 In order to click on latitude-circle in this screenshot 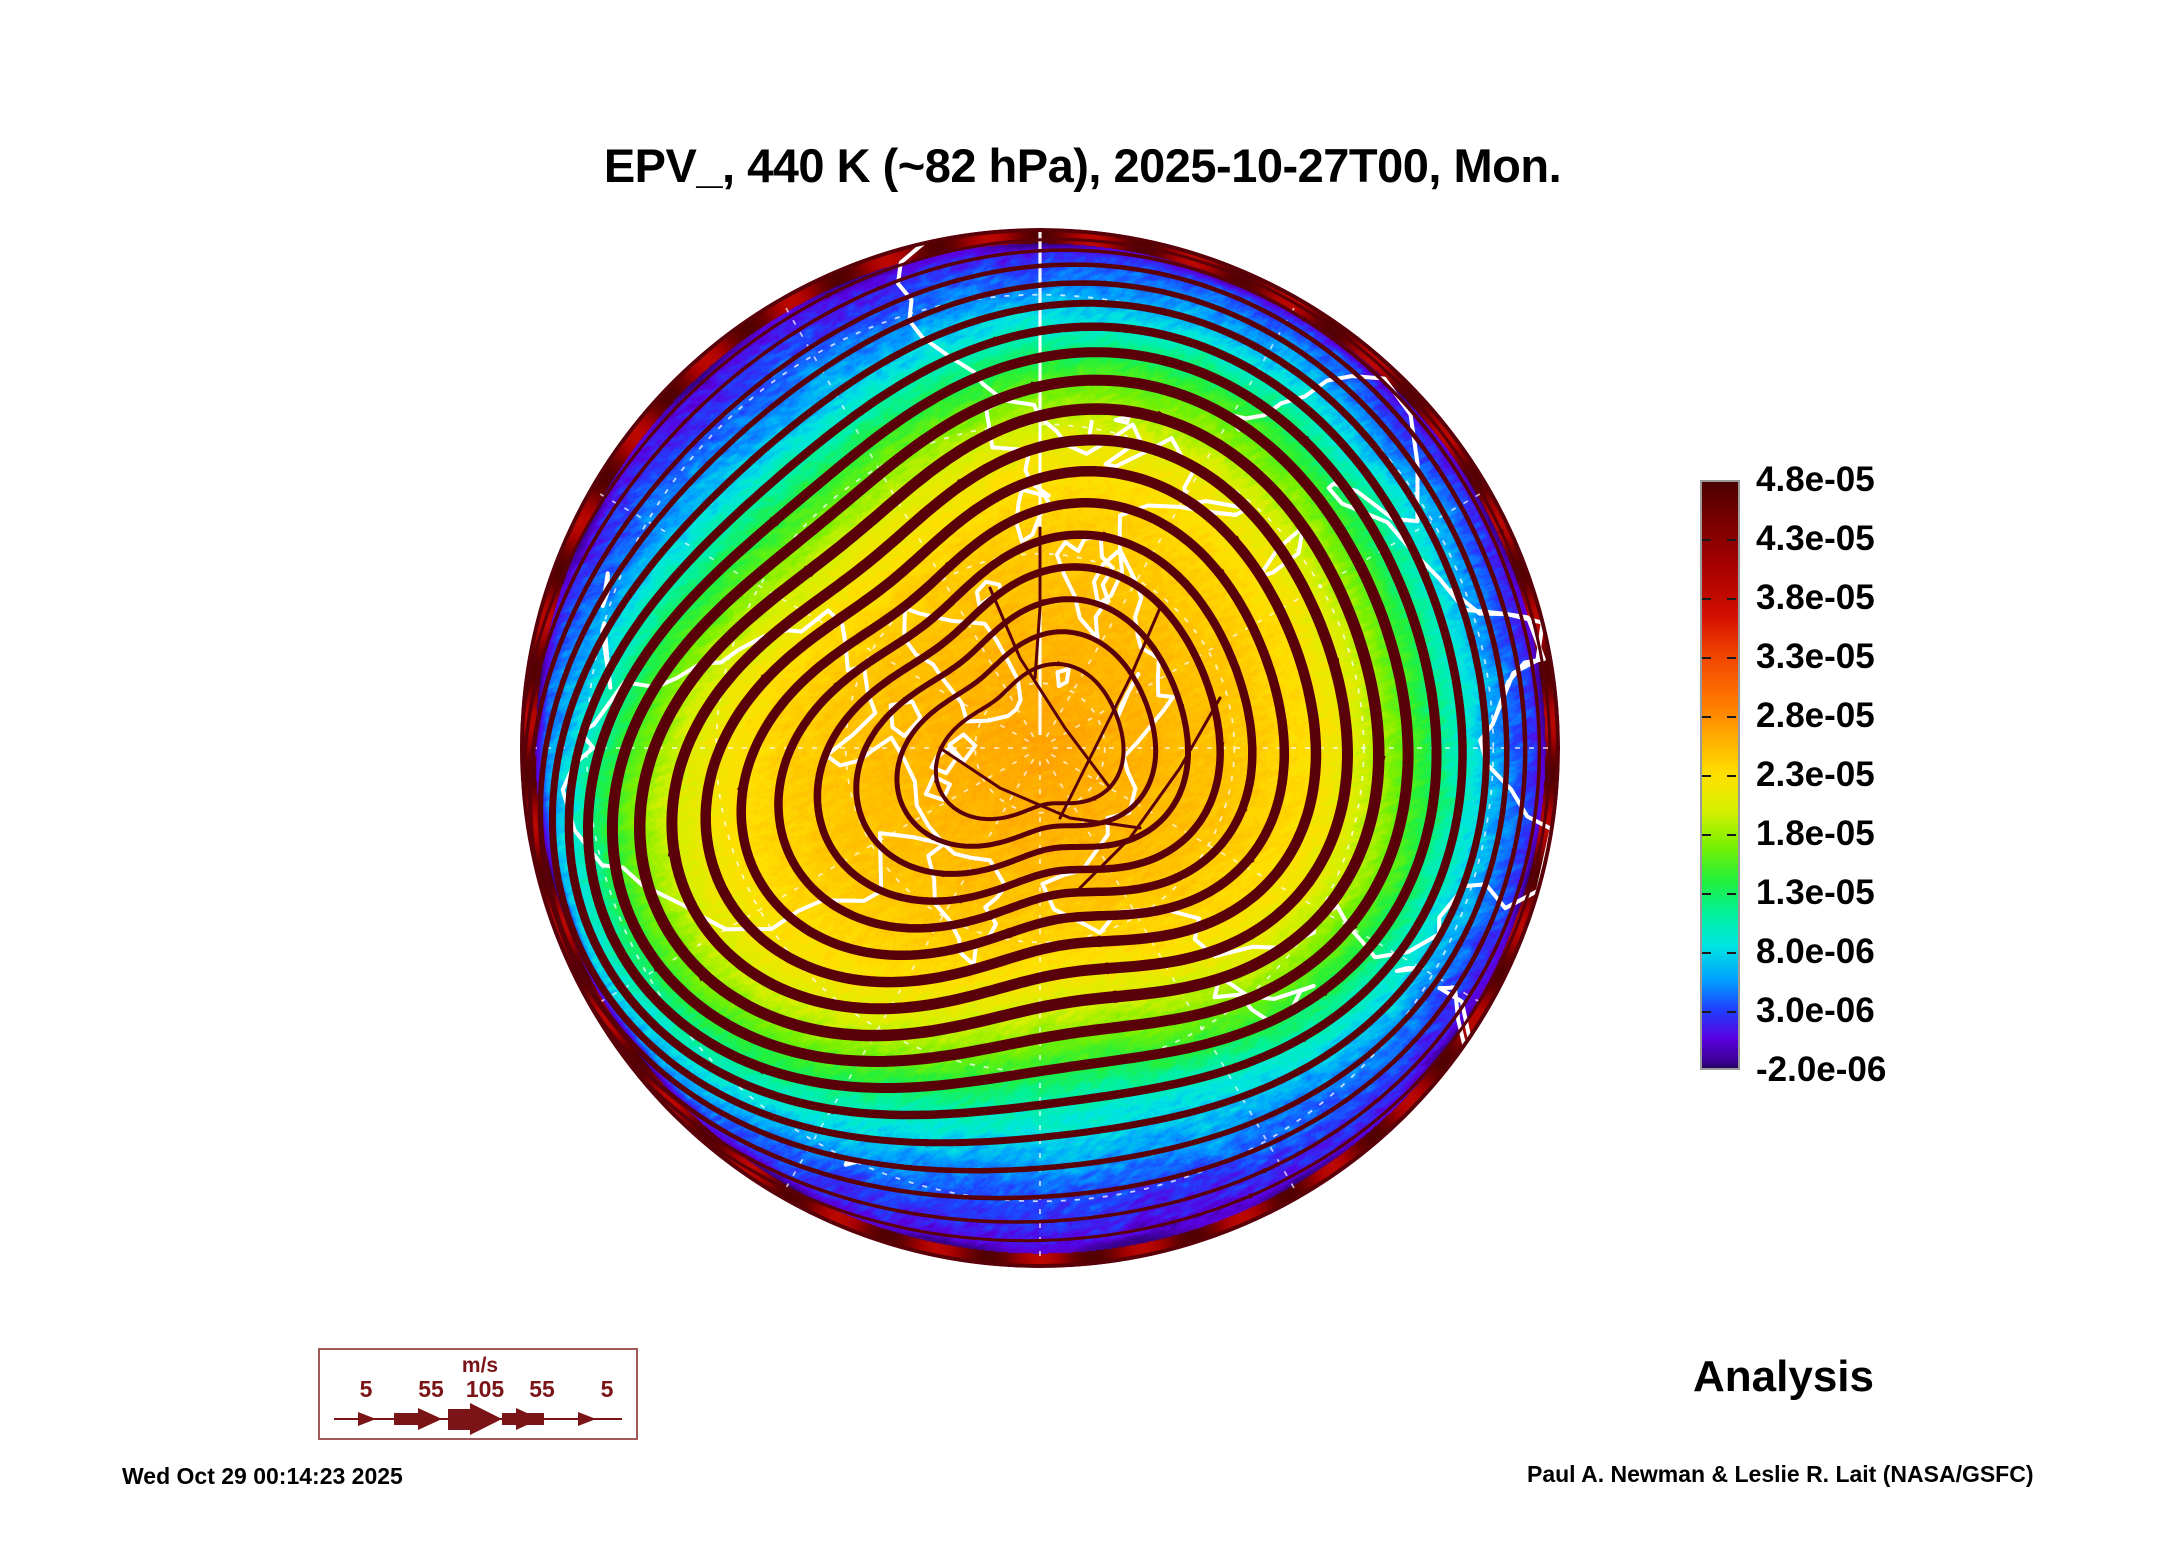, I will do `click(1040, 748)`.